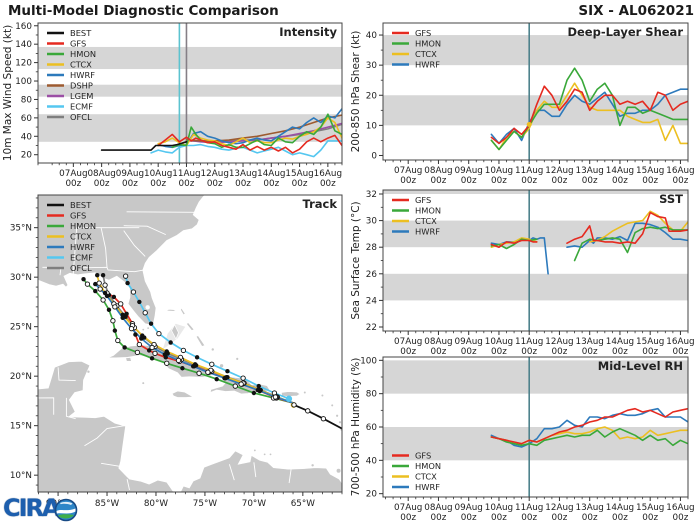  What do you see at coordinates (356, 260) in the screenshot?
I see `ylabel-sst: Sea Surface Temp (°C)` at bounding box center [356, 260].